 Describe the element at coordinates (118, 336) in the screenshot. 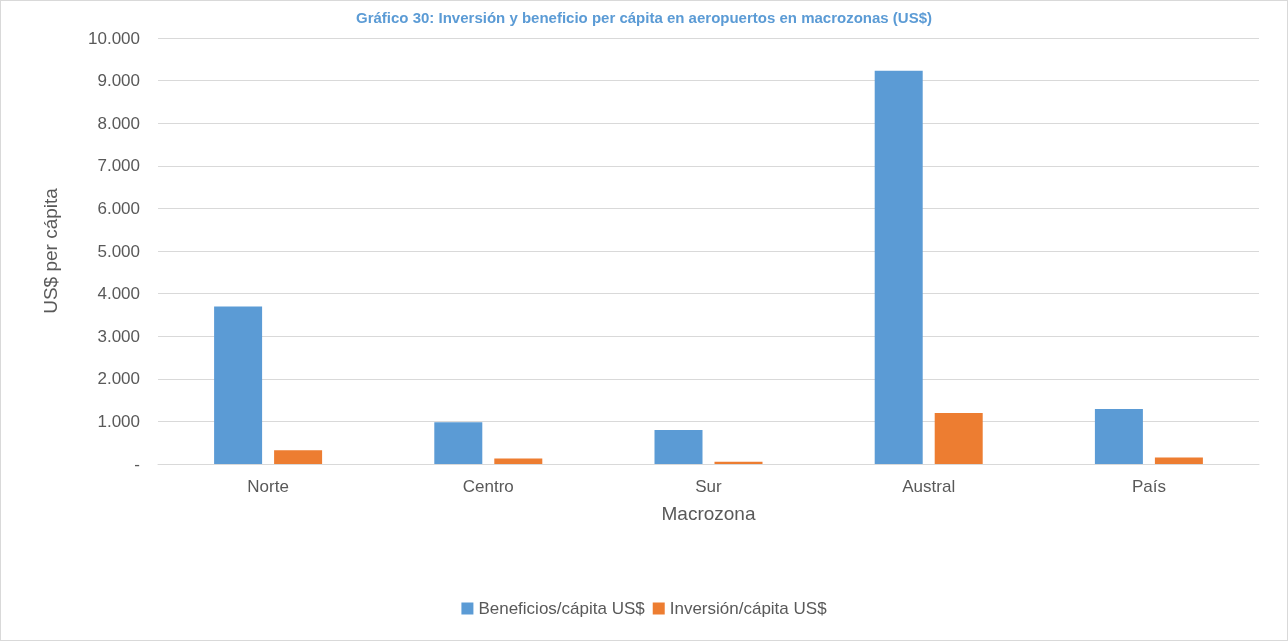

I see `y-tick-label: 3.000` at that location.